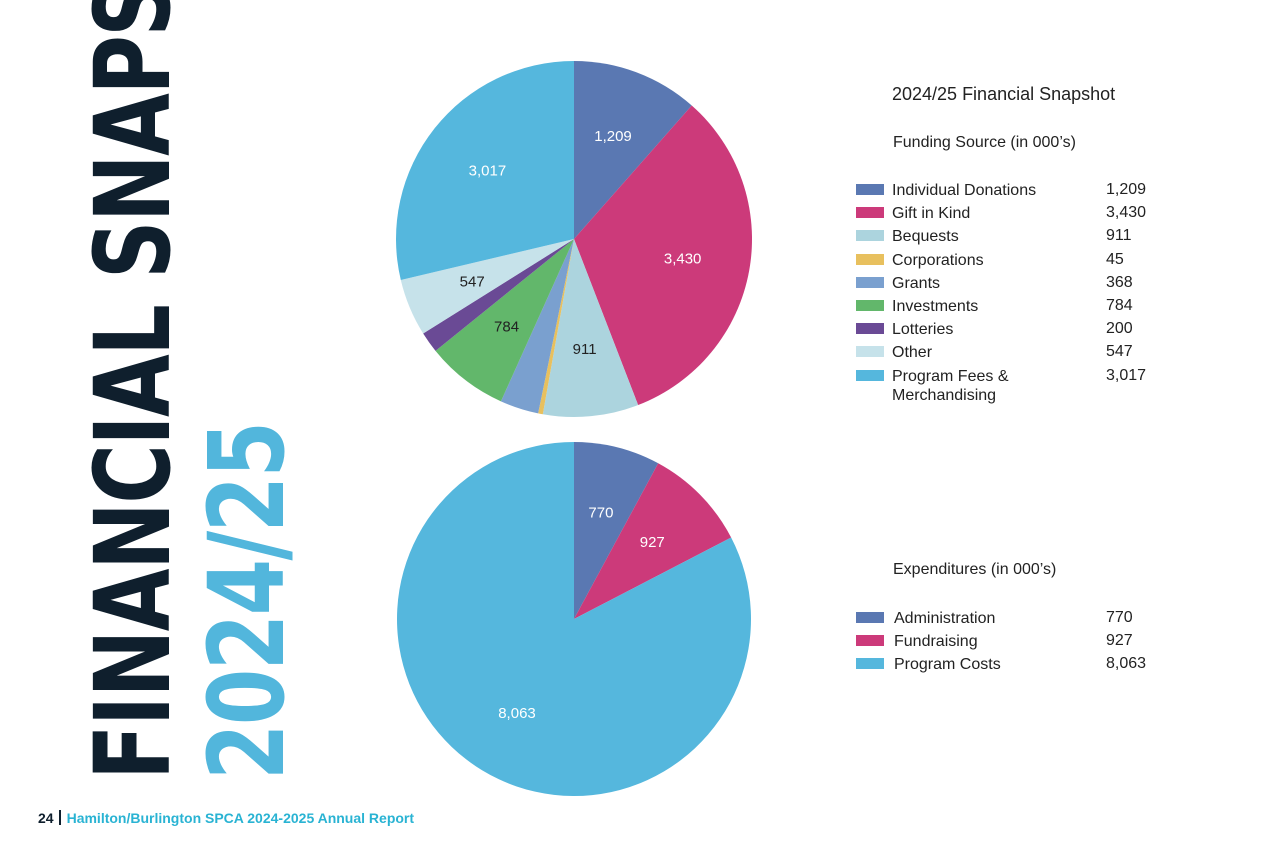  I want to click on legend-label: Other, so click(912, 353).